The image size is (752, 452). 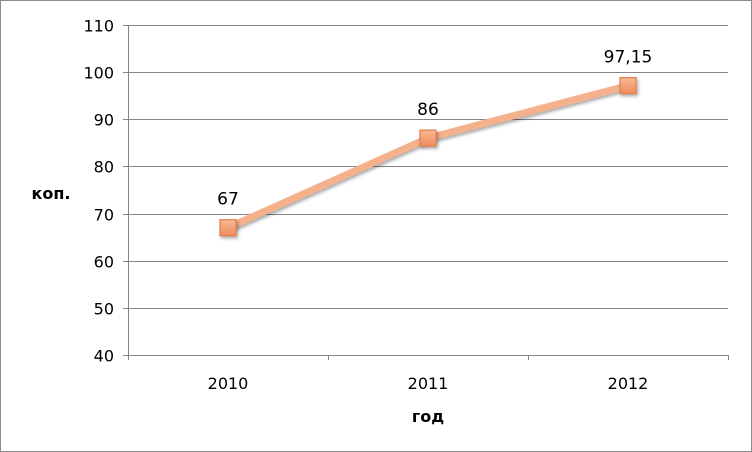 I want to click on x-tick-label-2012: 2012, so click(x=628, y=383).